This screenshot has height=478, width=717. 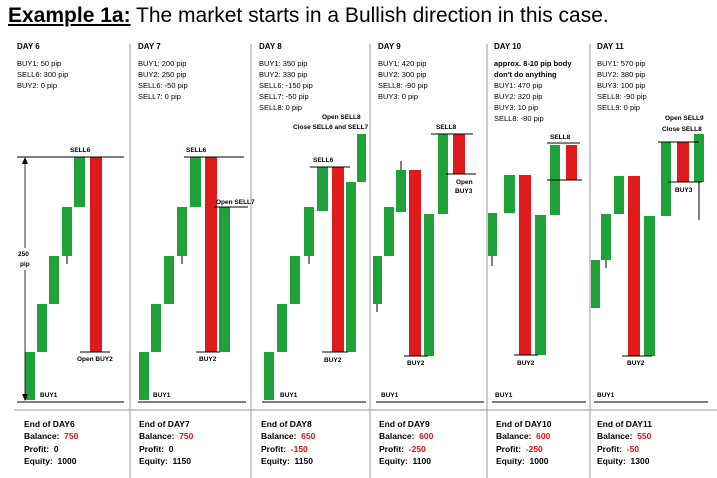 What do you see at coordinates (644, 436) in the screenshot?
I see `balance-value: 550` at bounding box center [644, 436].